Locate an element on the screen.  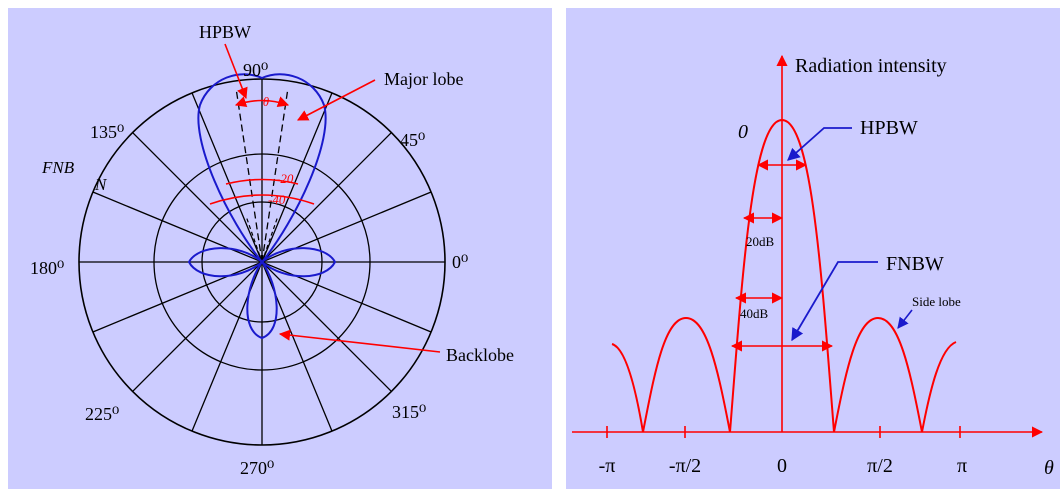
fnb-label: FNB is located at coordinates (58, 167).